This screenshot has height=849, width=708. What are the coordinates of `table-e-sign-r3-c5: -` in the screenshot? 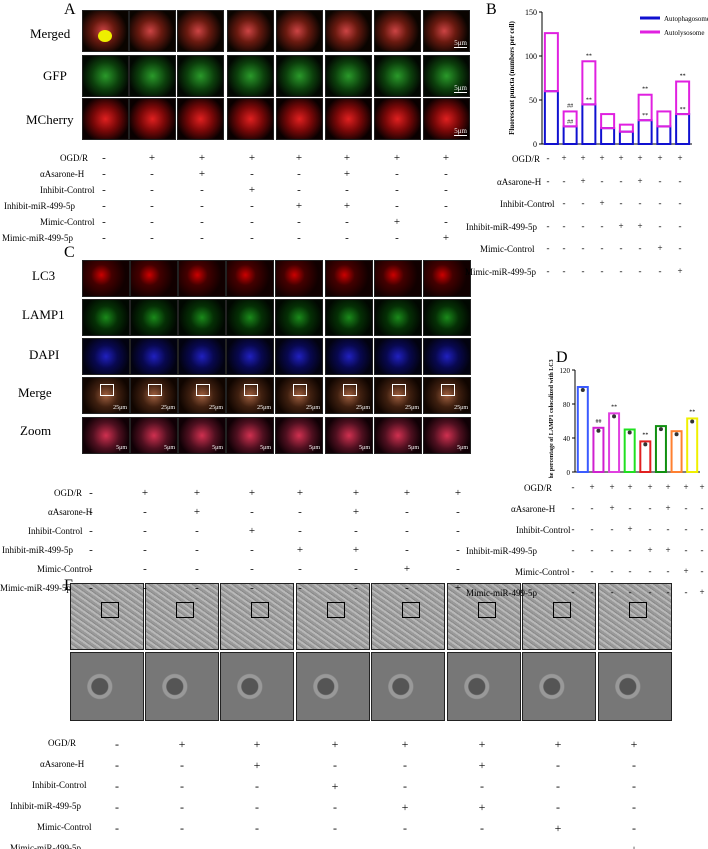 It's located at (405, 786).